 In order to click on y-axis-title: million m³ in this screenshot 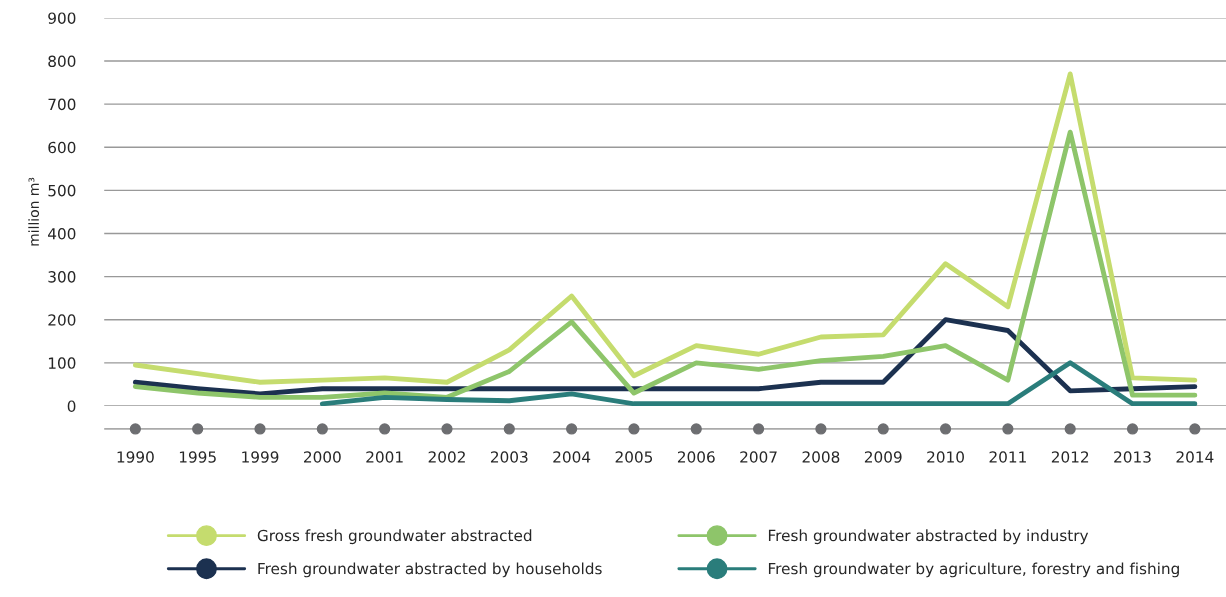, I will do `click(34, 211)`.